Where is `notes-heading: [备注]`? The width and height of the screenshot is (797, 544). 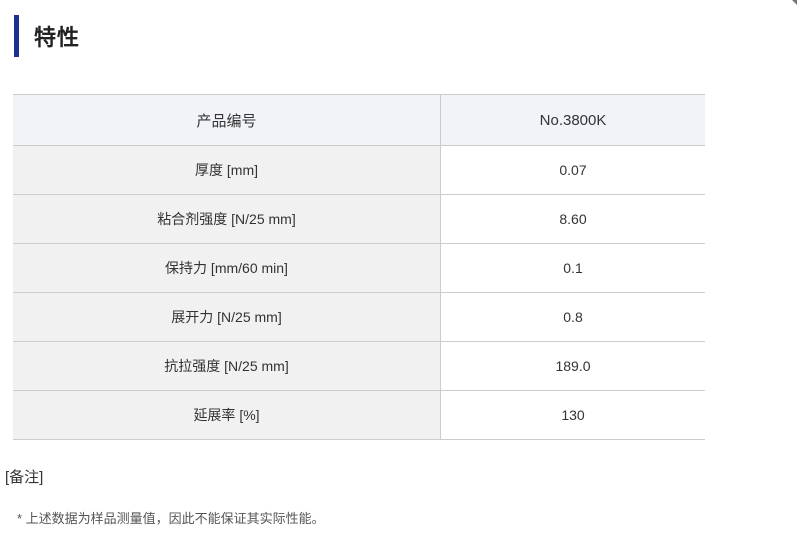 notes-heading: [备注] is located at coordinates (24, 477).